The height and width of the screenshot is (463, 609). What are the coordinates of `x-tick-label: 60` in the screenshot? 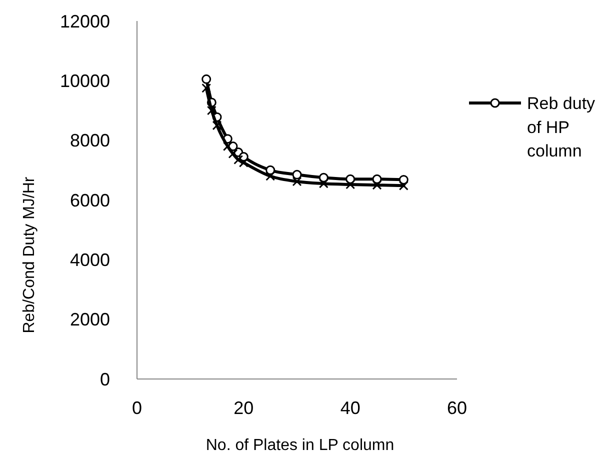 It's located at (457, 408).